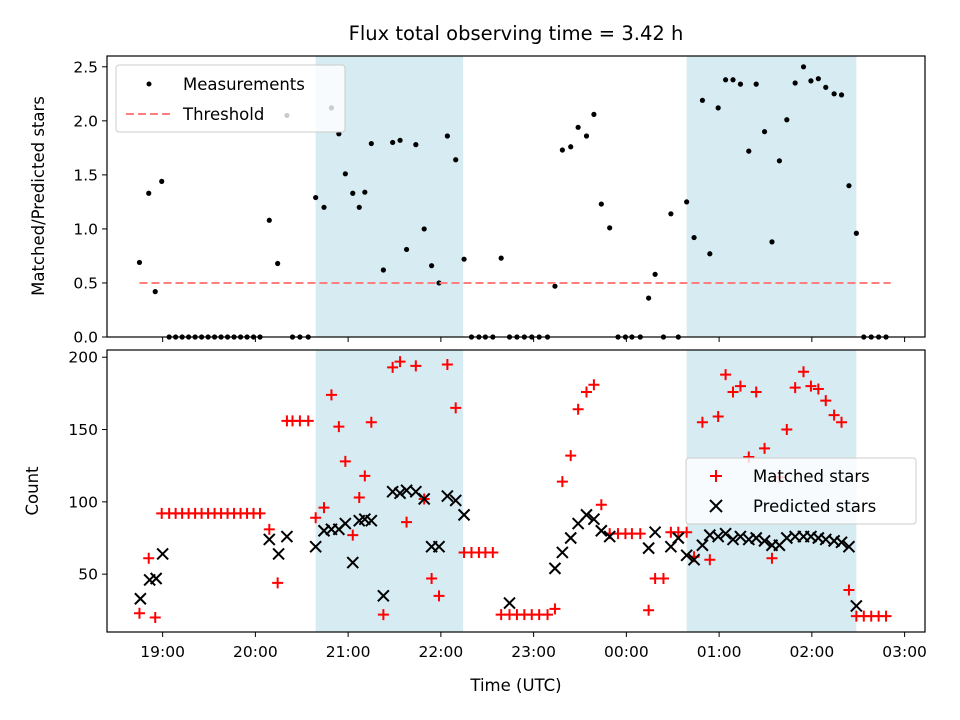  I want to click on top-y-tick-label: 1.0, so click(85, 229).